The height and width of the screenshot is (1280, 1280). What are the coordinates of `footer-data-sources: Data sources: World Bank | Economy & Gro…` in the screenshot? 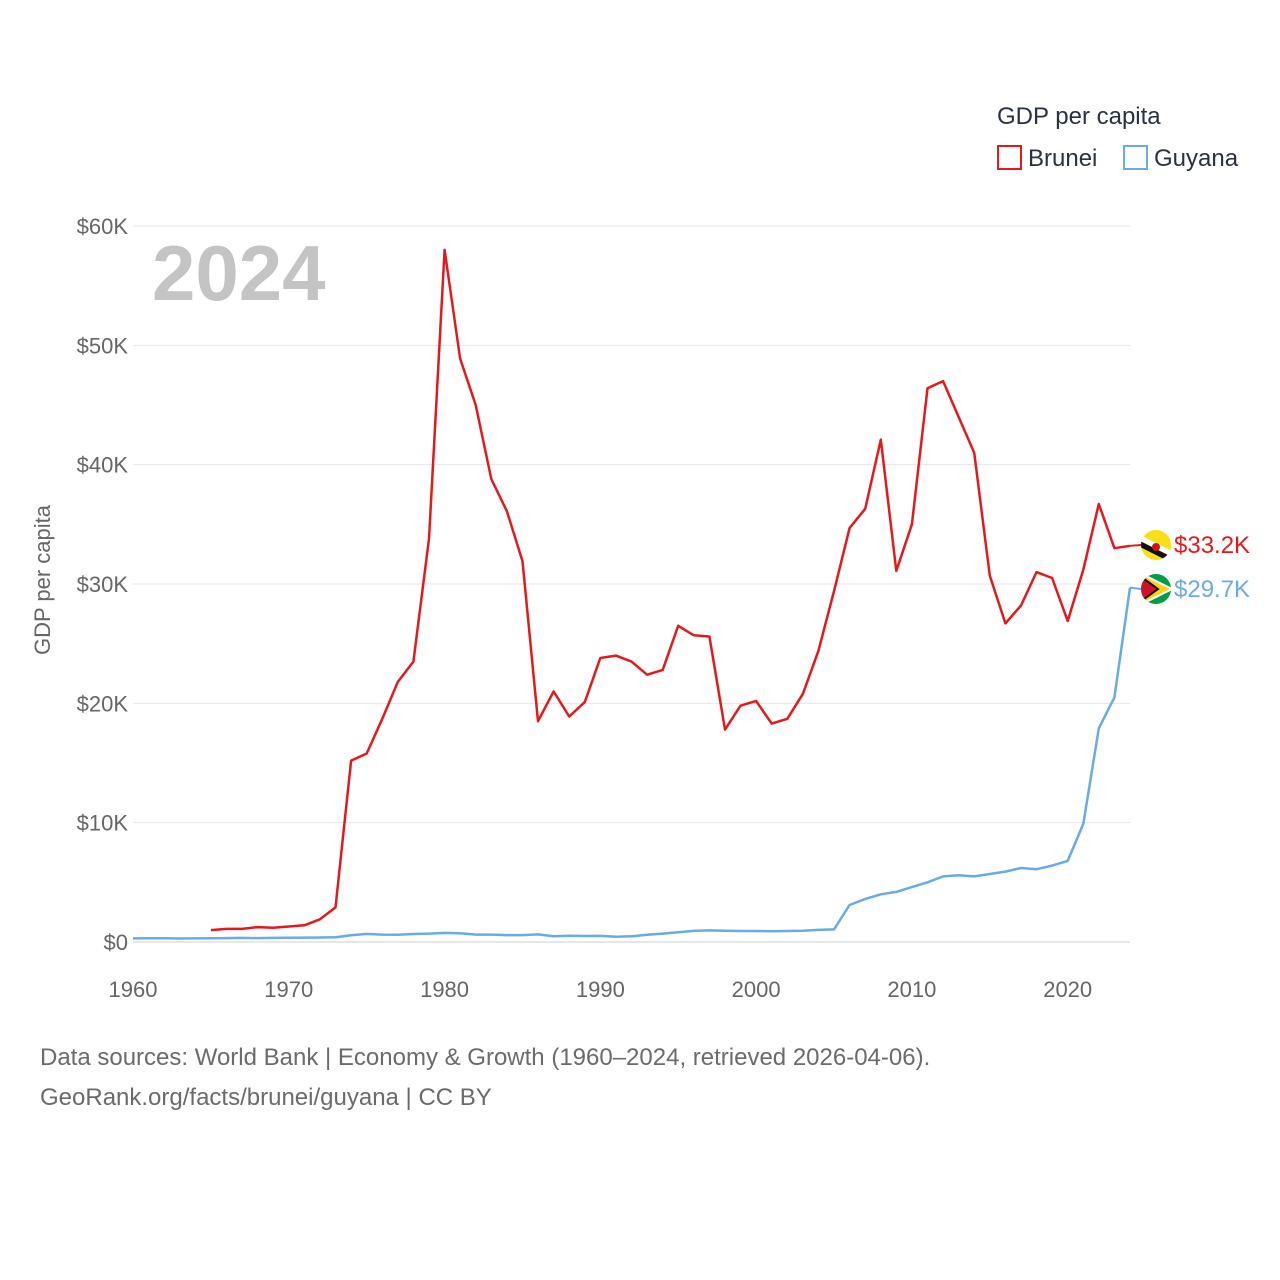 It's located at (485, 1057).